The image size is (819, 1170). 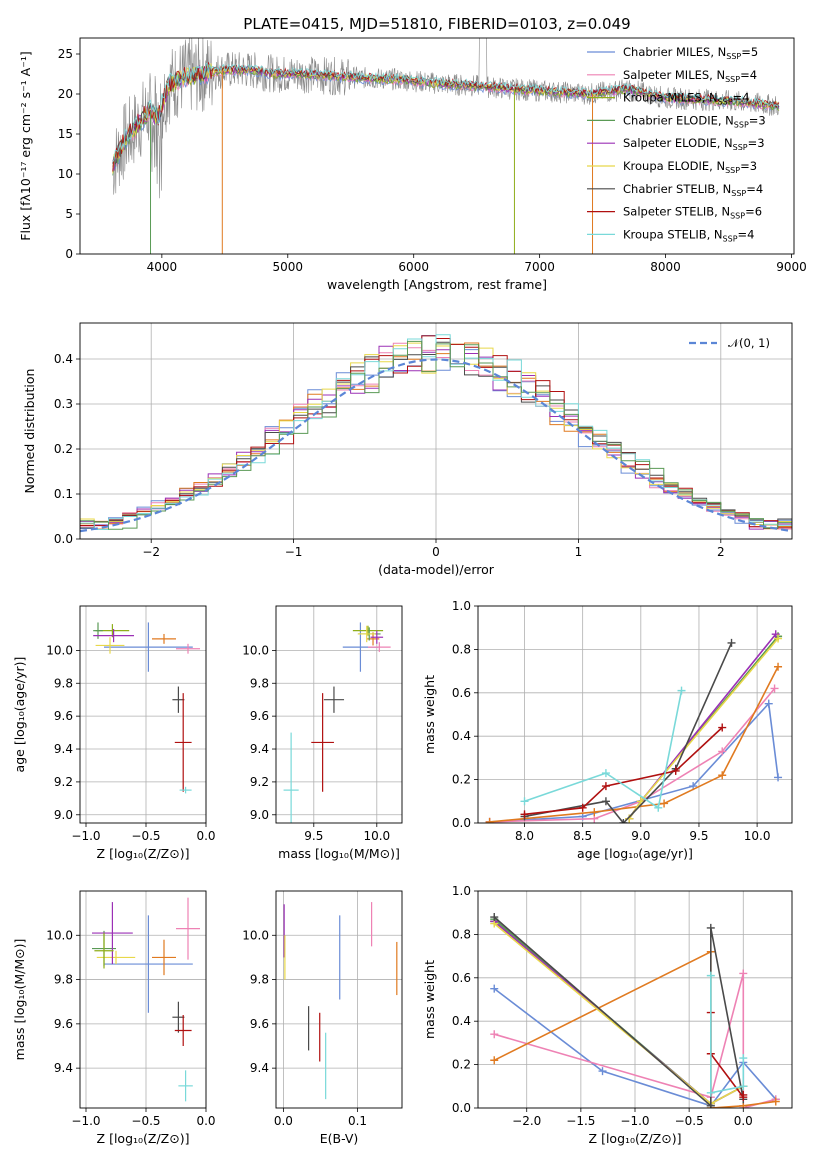 What do you see at coordinates (63, 404) in the screenshot?
I see `y-tick-label: 0.3` at bounding box center [63, 404].